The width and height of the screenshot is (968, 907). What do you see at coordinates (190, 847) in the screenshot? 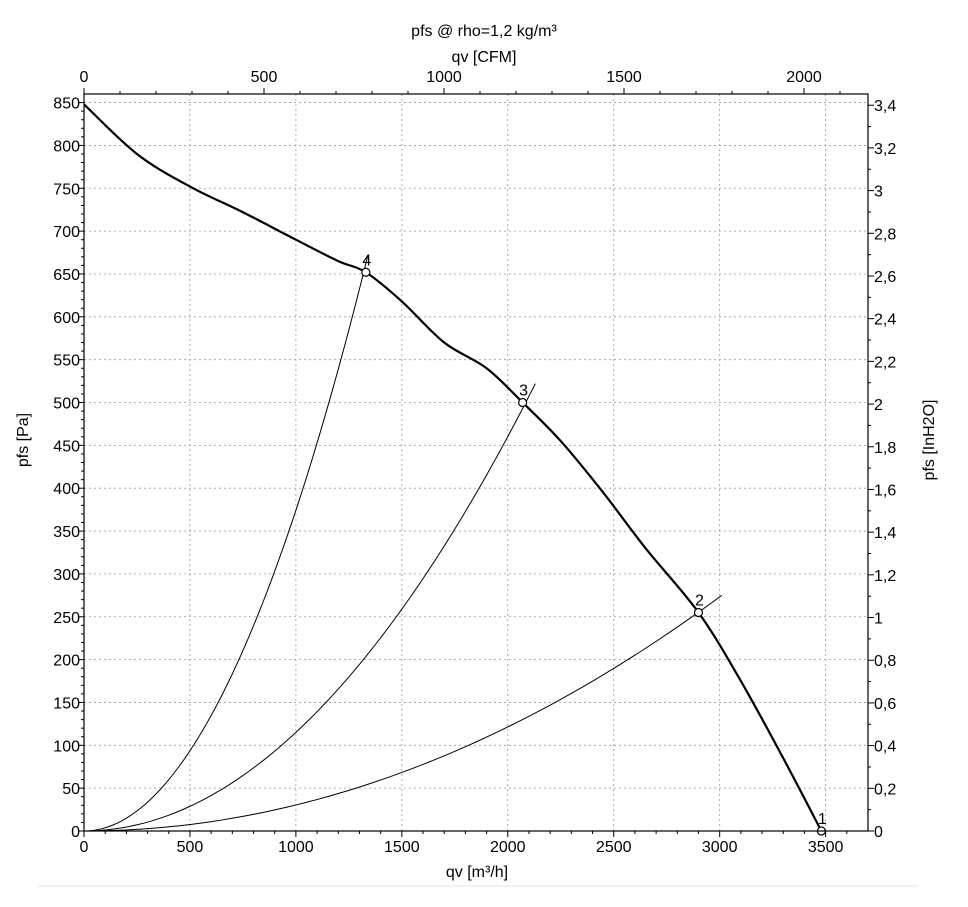
I see `x-tick-label: 500` at bounding box center [190, 847].